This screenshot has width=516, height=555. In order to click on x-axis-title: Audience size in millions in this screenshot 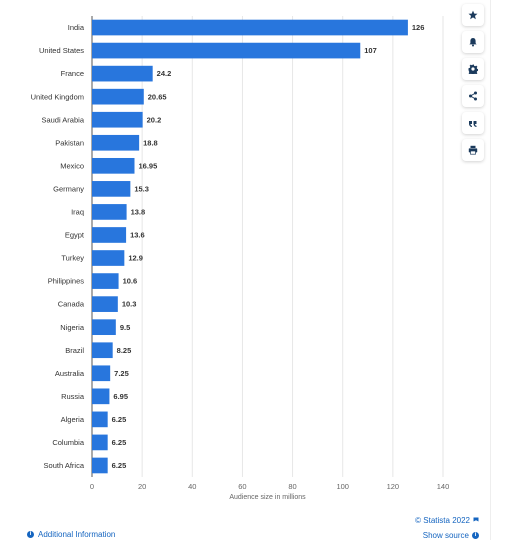, I will do `click(267, 497)`.